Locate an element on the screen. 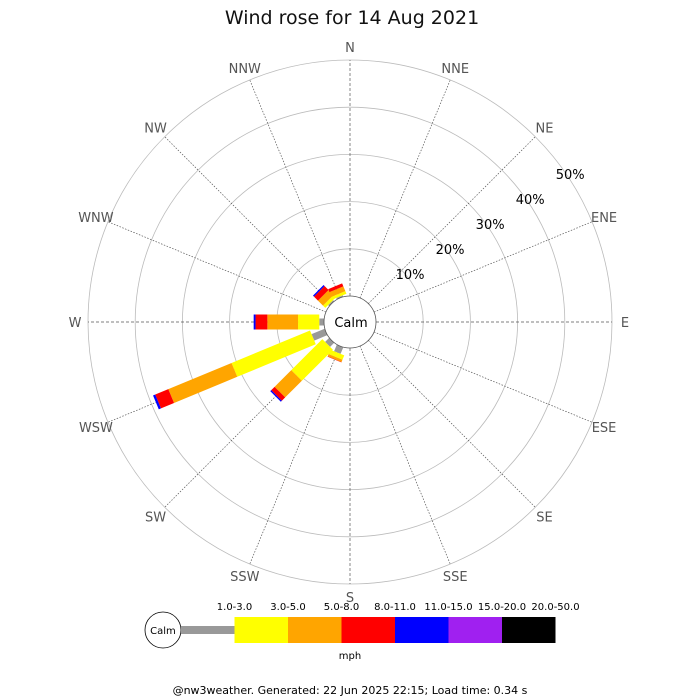  legend-label-3: 8.0-11.0 is located at coordinates (395, 607).